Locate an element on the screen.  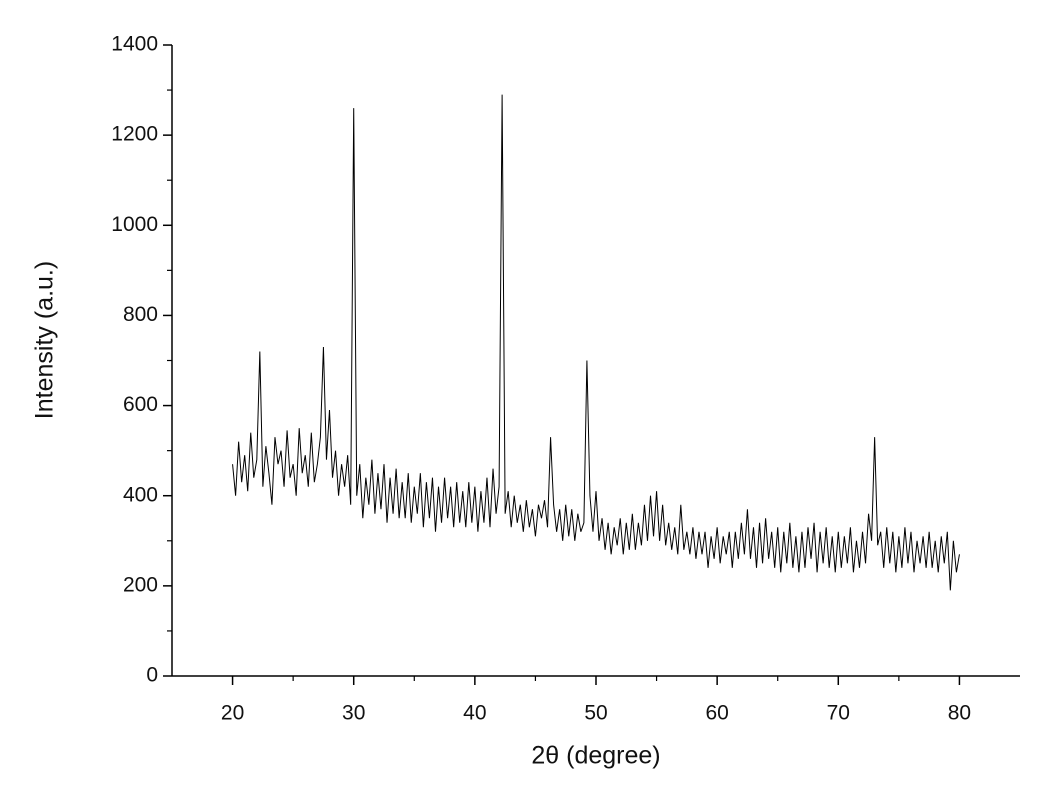
x-axis-title: 2θ (degree) is located at coordinates (595, 756).